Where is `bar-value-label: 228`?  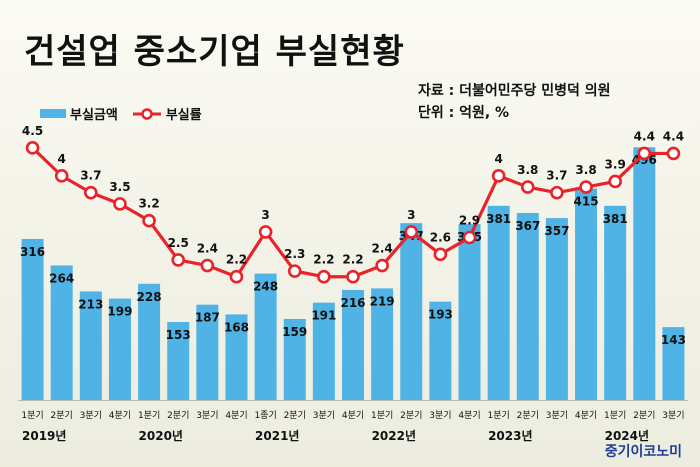
bar-value-label: 228 is located at coordinates (149, 297).